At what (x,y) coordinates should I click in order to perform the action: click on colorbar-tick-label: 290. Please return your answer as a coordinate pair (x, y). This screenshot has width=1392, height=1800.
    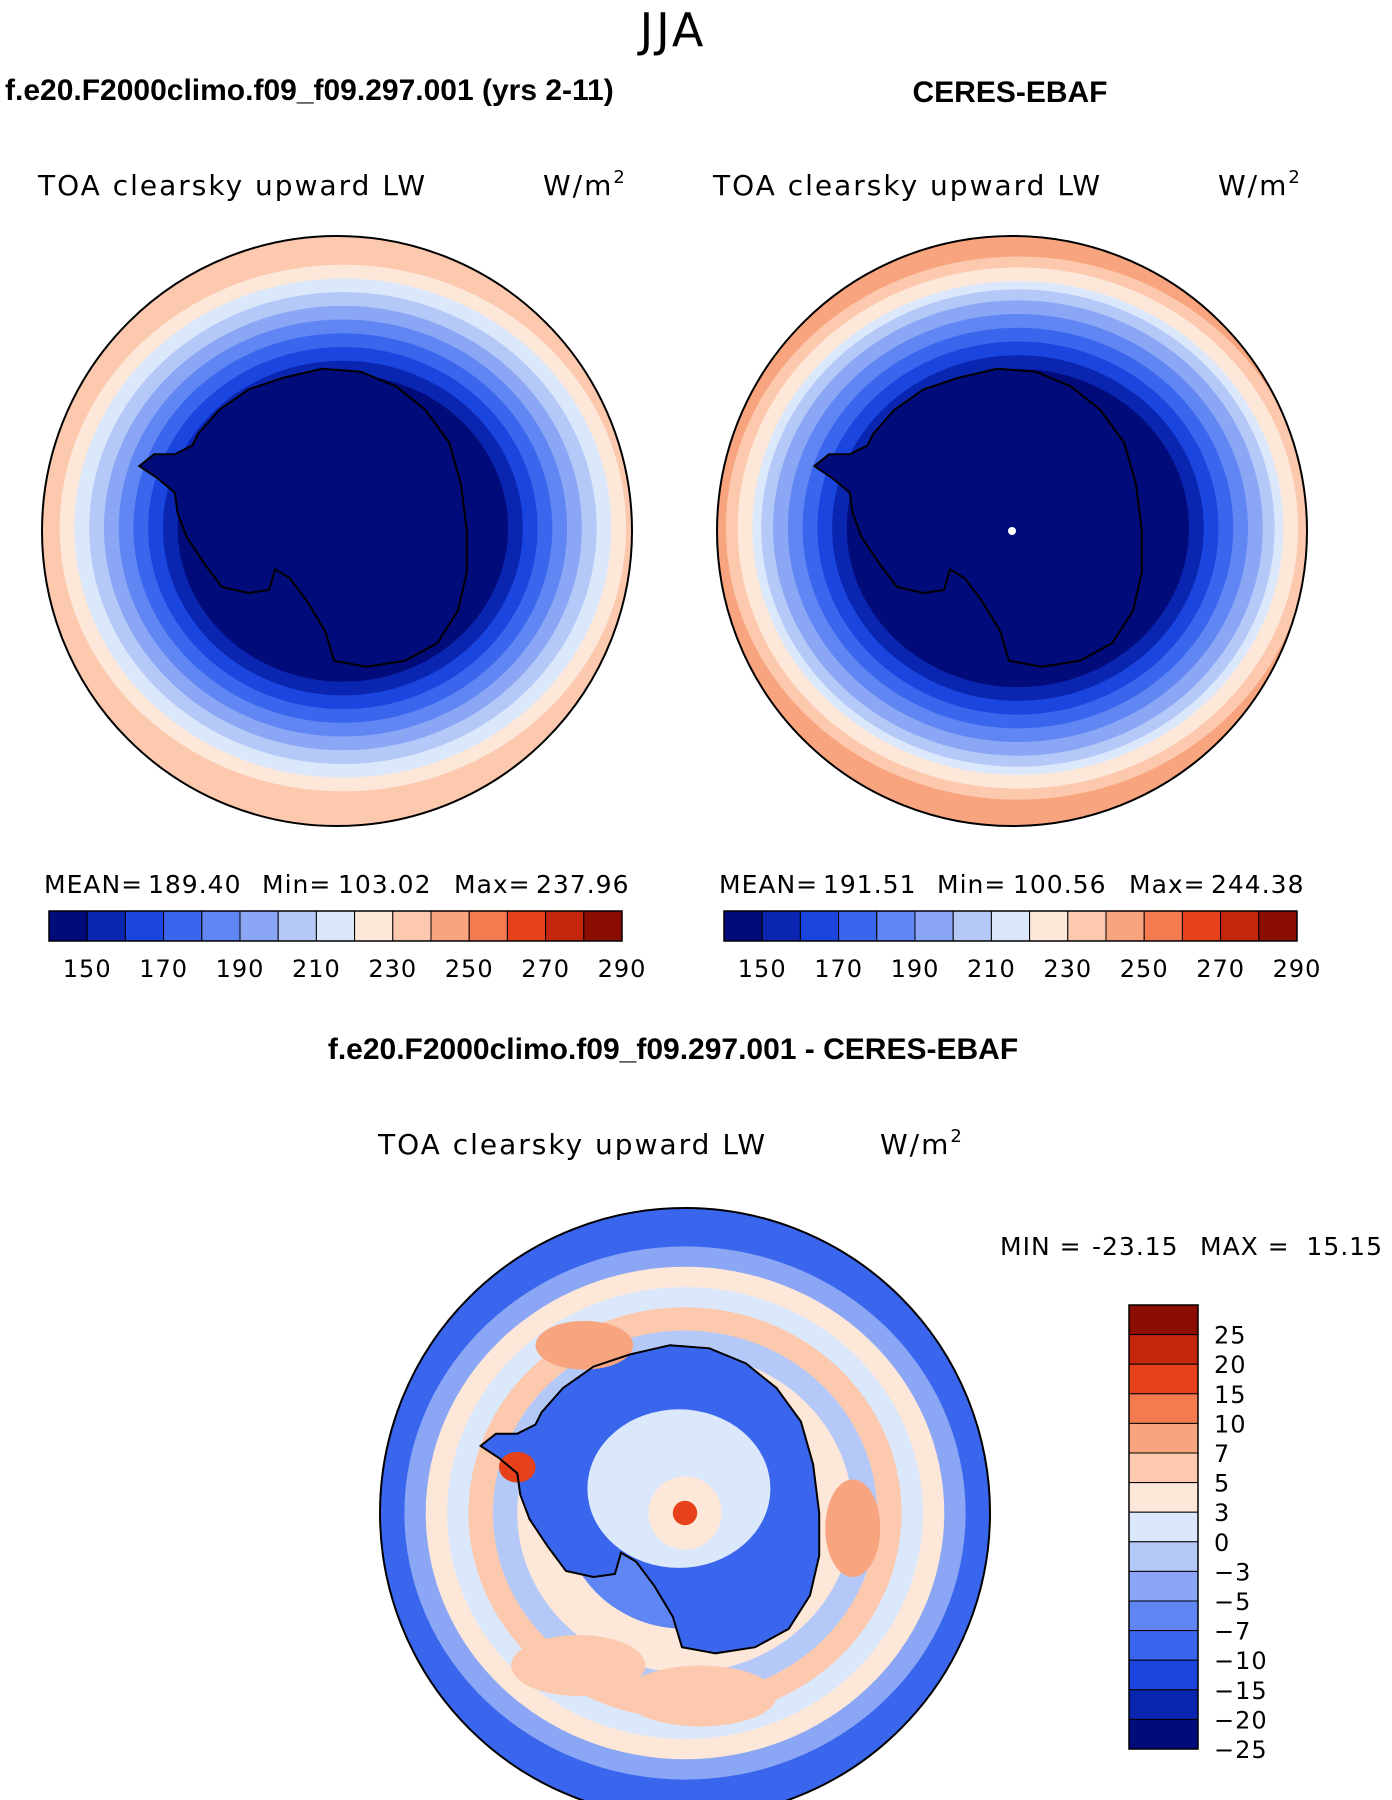
    Looking at the image, I should click on (622, 969).